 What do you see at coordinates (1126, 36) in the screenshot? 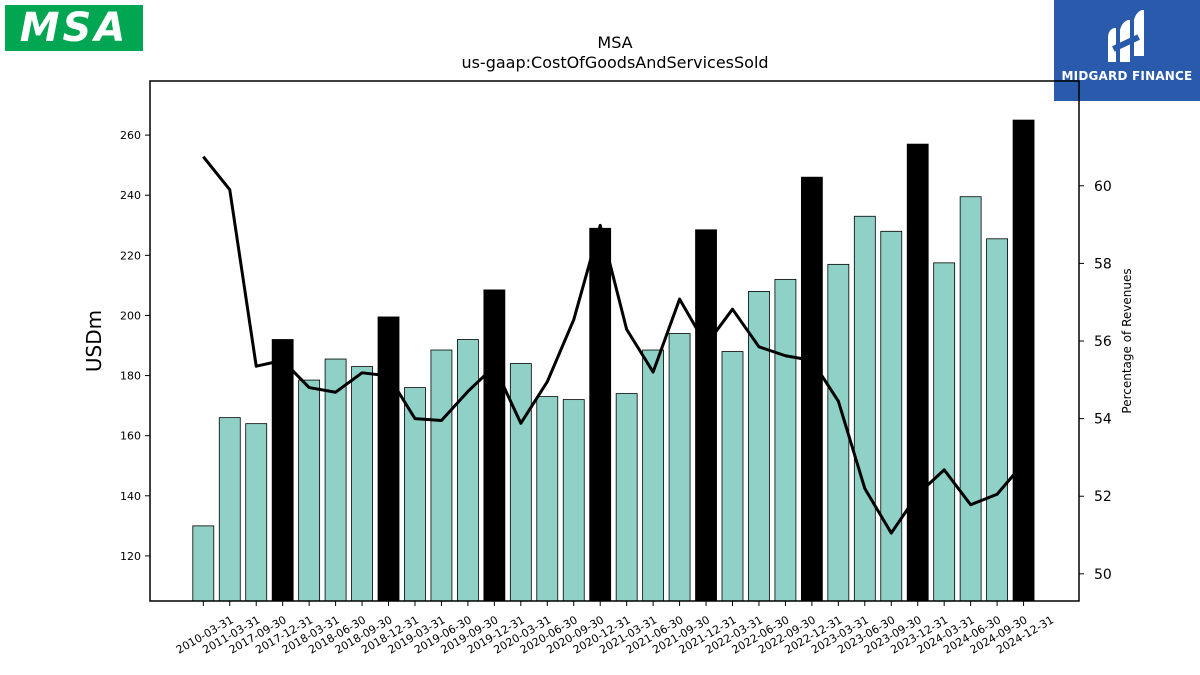
I see `midgard-emblem-icon` at bounding box center [1126, 36].